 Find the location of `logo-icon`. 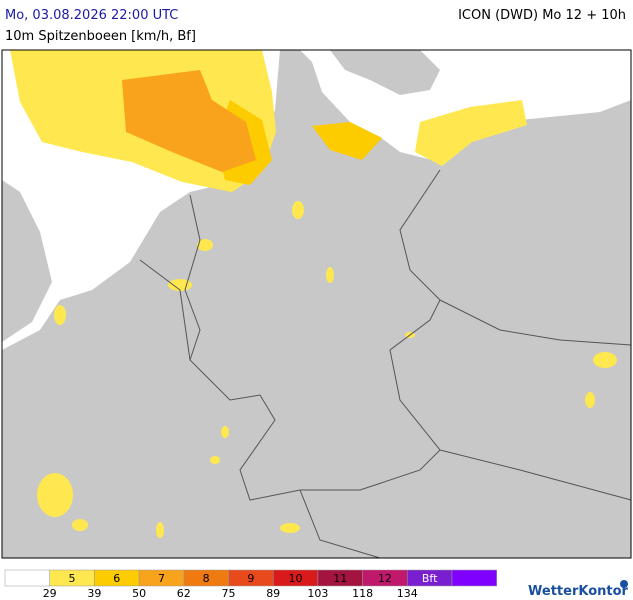

logo-icon is located at coordinates (624, 584).